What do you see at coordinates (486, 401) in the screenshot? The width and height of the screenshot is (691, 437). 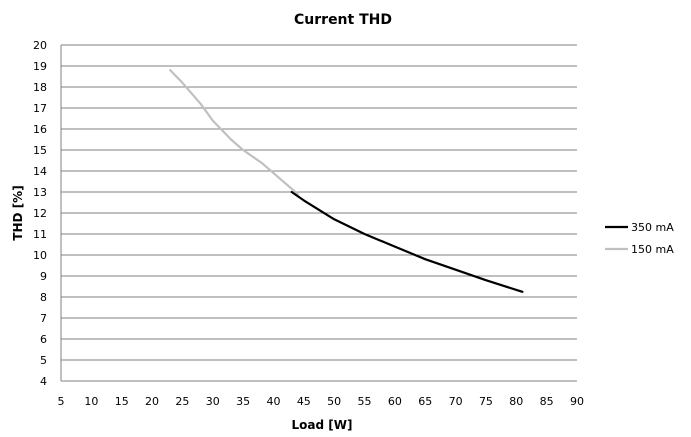 I see `x-tick-label: 75` at bounding box center [486, 401].